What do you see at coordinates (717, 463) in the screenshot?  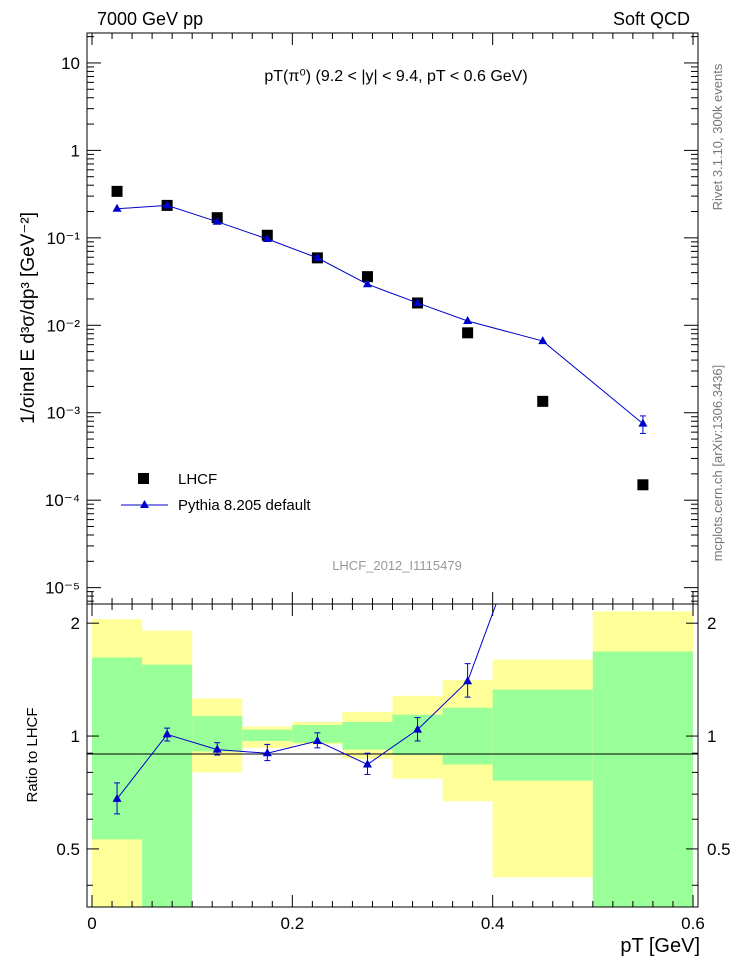 I see `mcplots-label: mcplots.cern.ch [arXiv:1306.3436]` at bounding box center [717, 463].